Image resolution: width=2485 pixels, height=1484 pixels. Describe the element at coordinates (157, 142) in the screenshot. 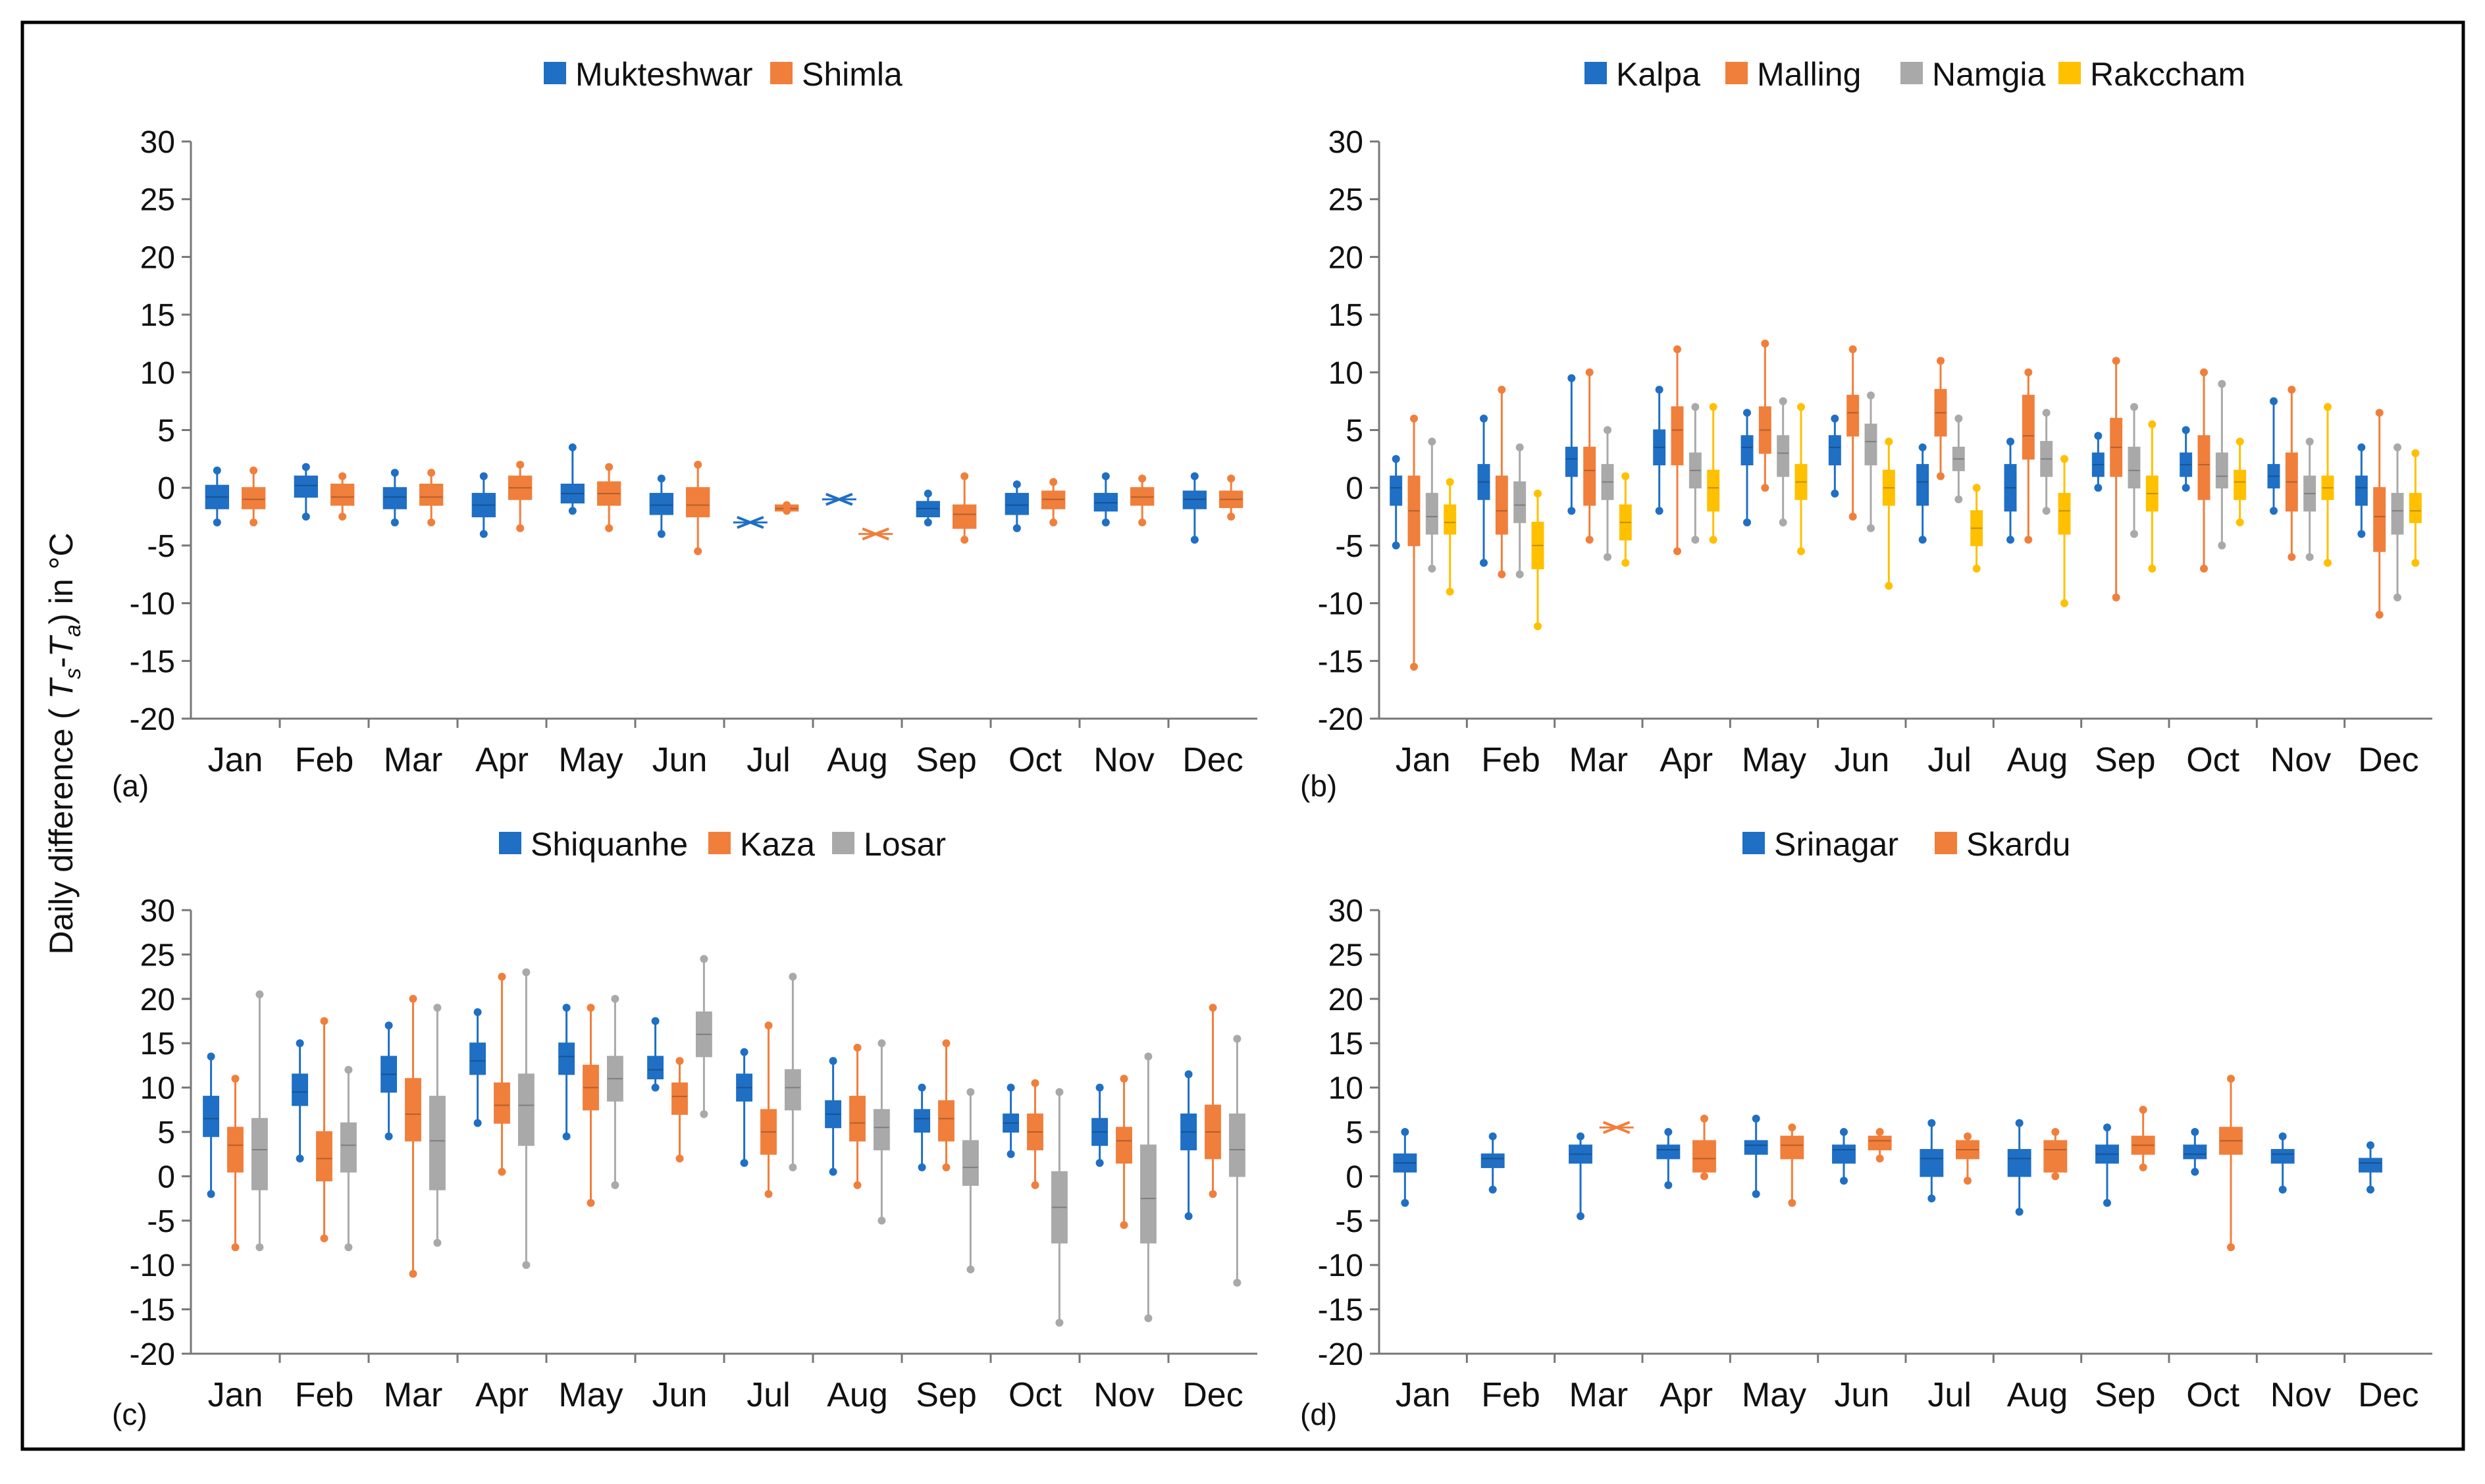

I see `y-tick-label: 30` at that location.